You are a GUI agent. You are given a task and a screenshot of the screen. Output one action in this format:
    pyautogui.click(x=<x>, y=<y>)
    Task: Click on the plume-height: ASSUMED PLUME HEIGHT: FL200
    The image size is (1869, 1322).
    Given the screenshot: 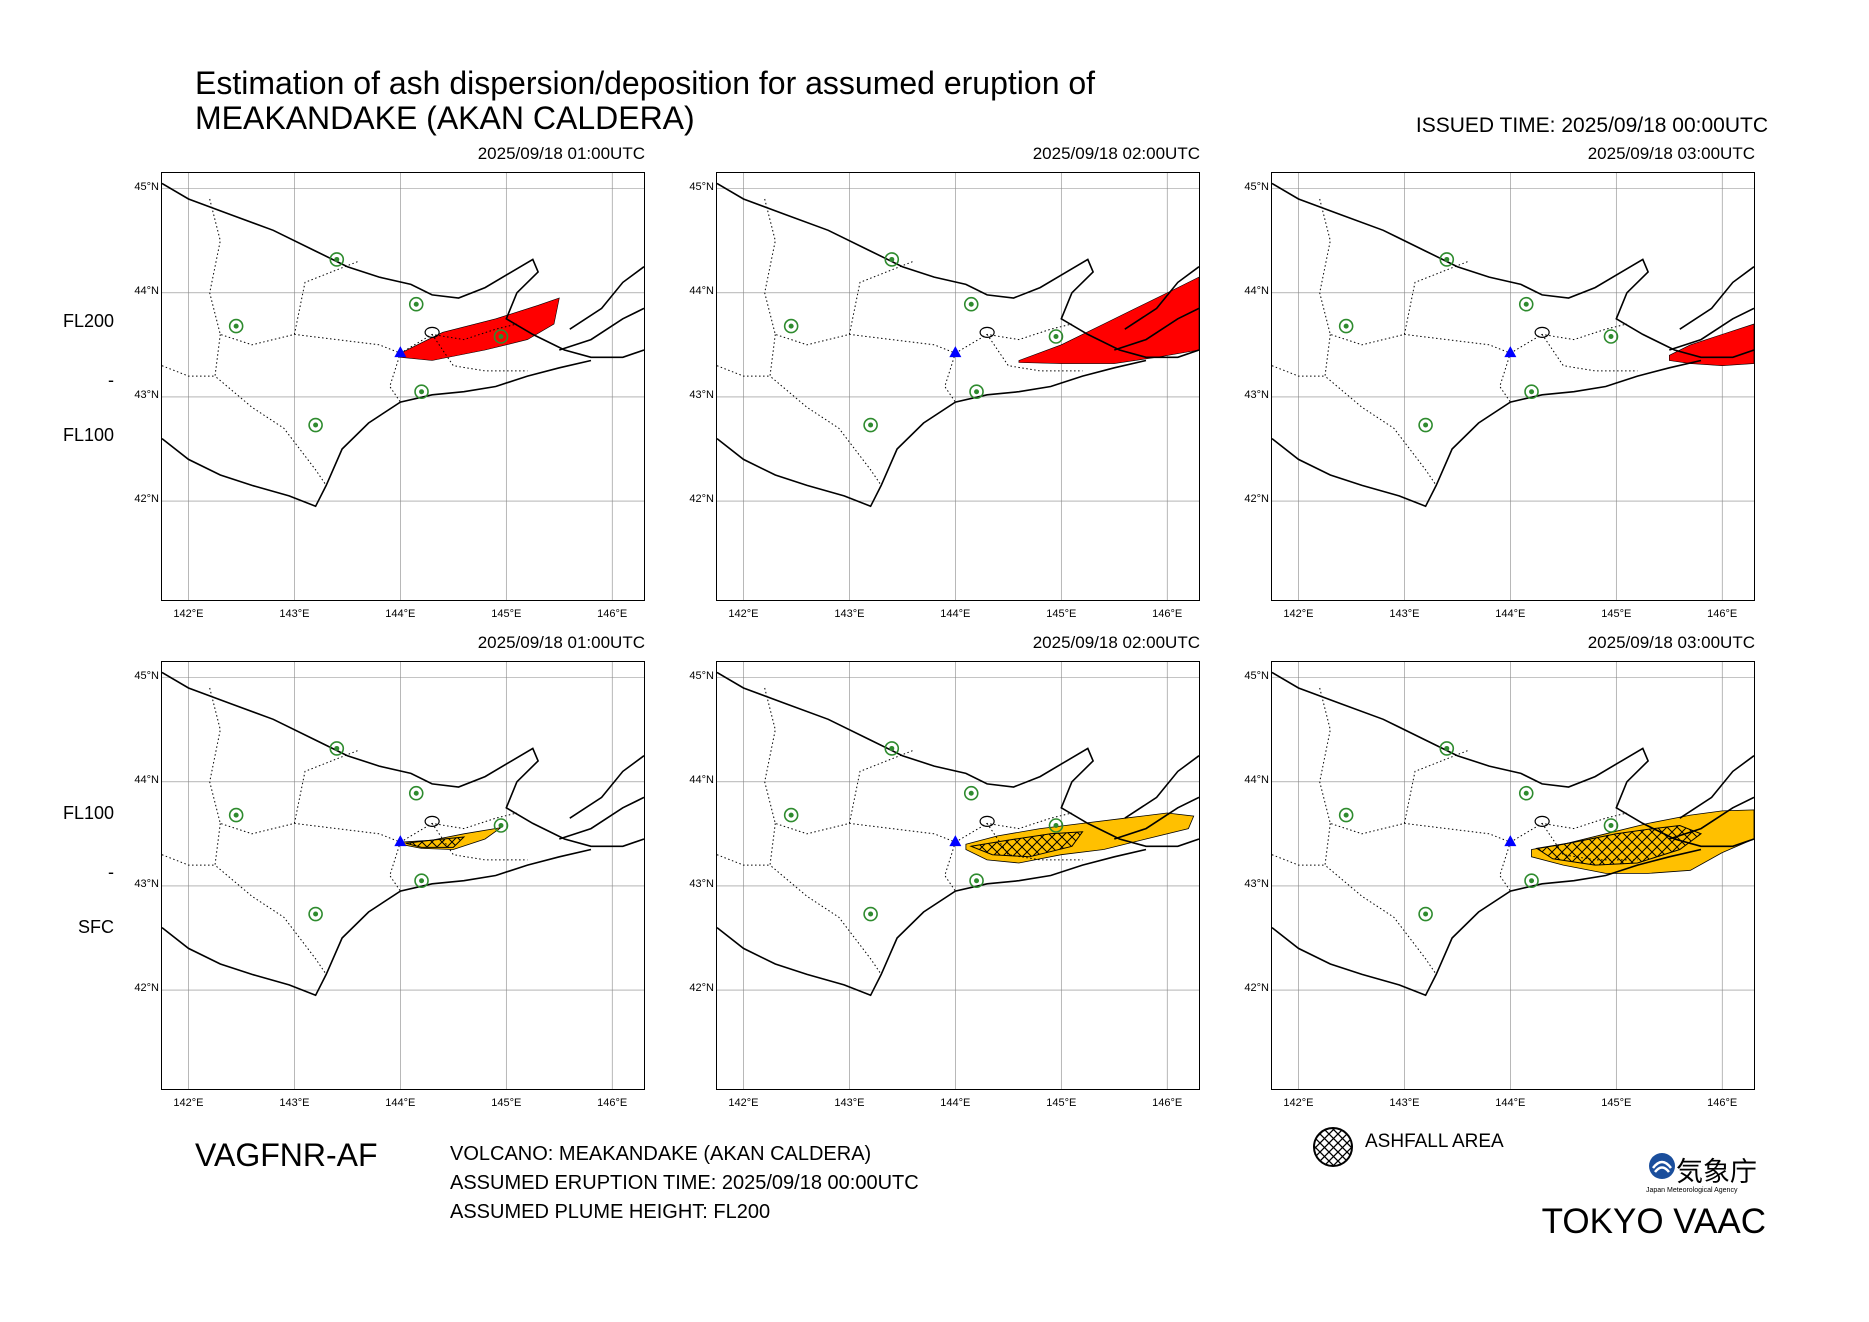 What is the action you would take?
    pyautogui.click(x=610, y=1212)
    